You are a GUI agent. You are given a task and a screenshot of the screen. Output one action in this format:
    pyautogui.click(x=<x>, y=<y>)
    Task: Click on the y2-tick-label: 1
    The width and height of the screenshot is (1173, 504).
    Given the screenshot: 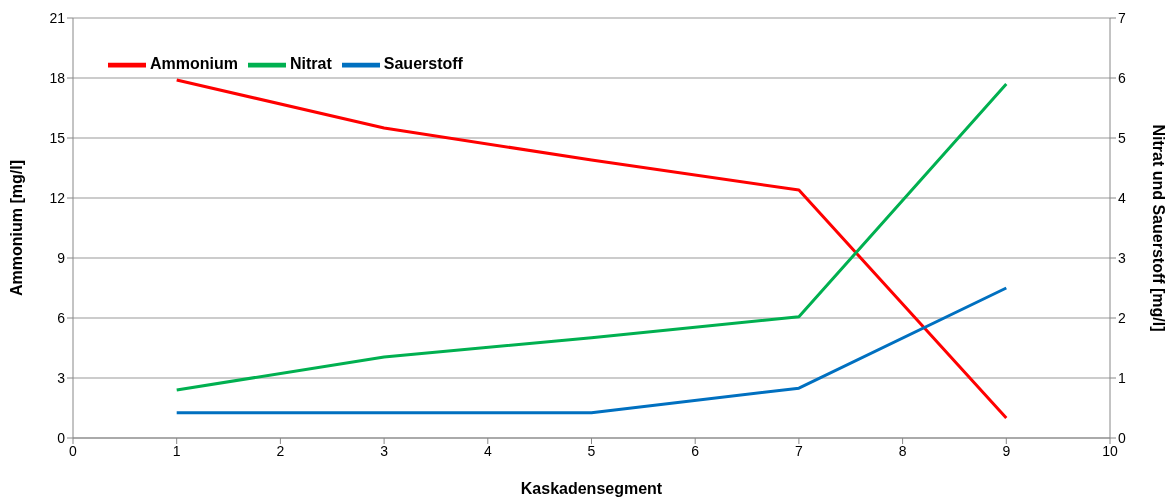 What is the action you would take?
    pyautogui.click(x=1122, y=377)
    